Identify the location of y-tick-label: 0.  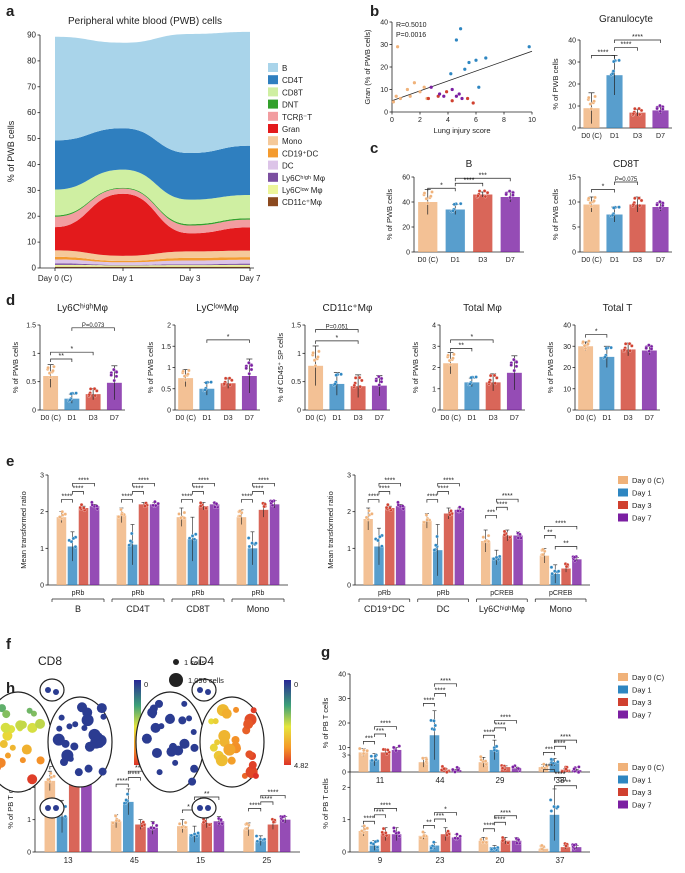
(386, 113).